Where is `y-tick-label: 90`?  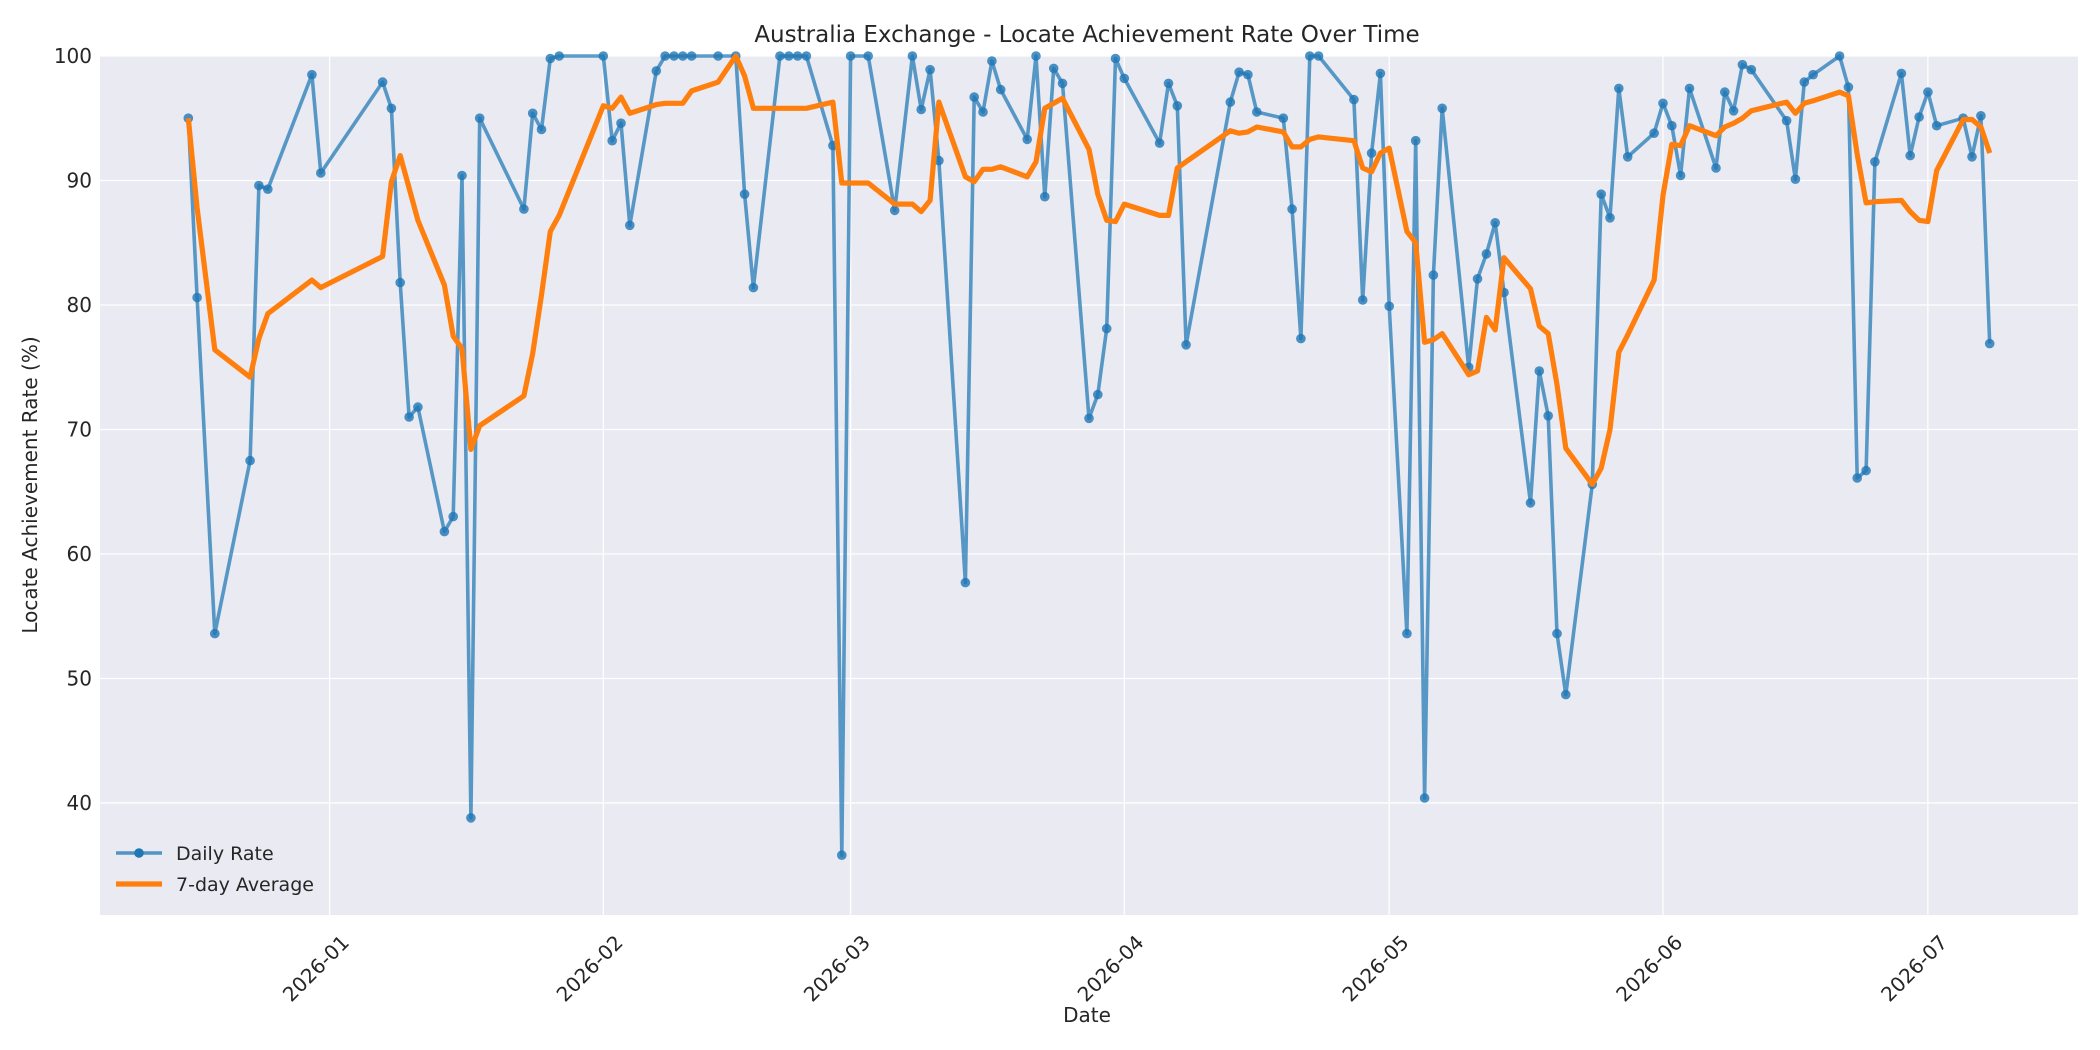 y-tick-label: 90 is located at coordinates (79, 180).